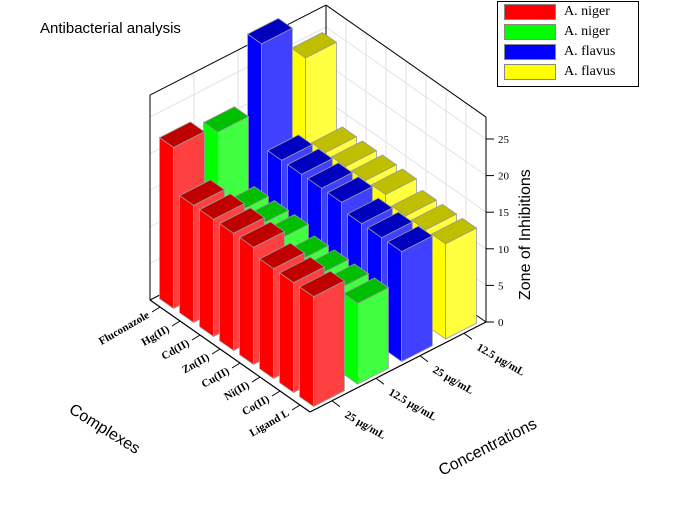  Describe the element at coordinates (501, 286) in the screenshot. I see `z-tick-label: 5` at that location.